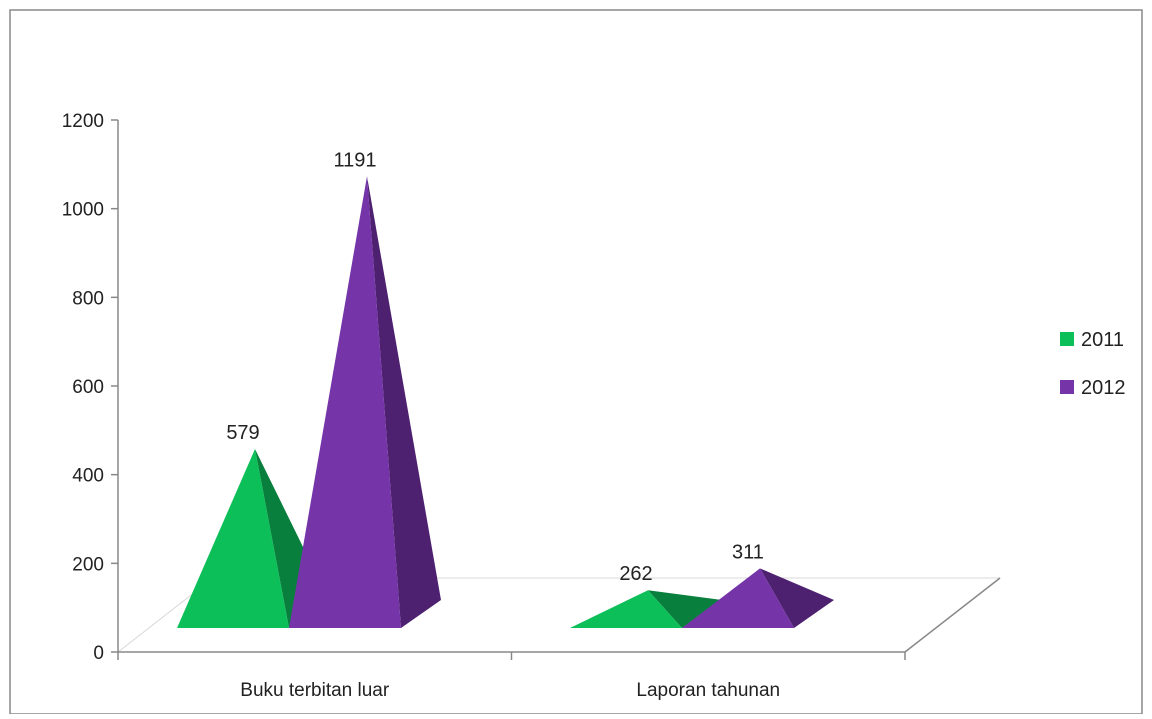 The height and width of the screenshot is (719, 1152). Describe the element at coordinates (242, 433) in the screenshot. I see `data-value-label: 579` at that location.